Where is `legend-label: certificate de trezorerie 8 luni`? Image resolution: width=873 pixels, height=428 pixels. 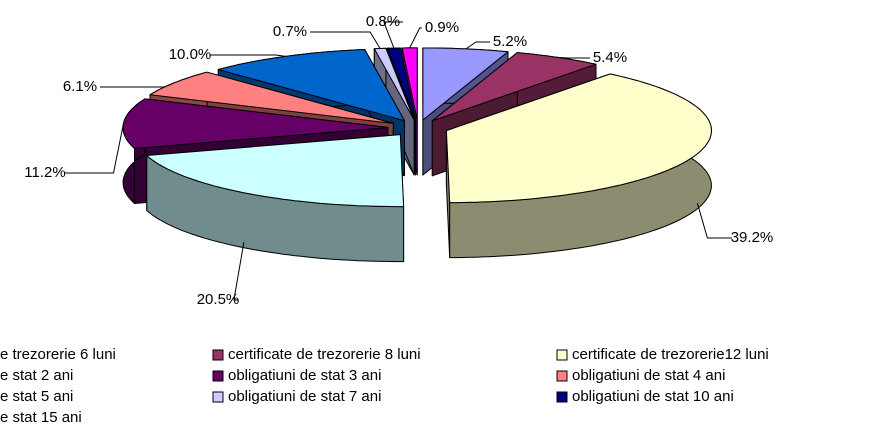 legend-label: certificate de trezorerie 8 luni is located at coordinates (324, 354).